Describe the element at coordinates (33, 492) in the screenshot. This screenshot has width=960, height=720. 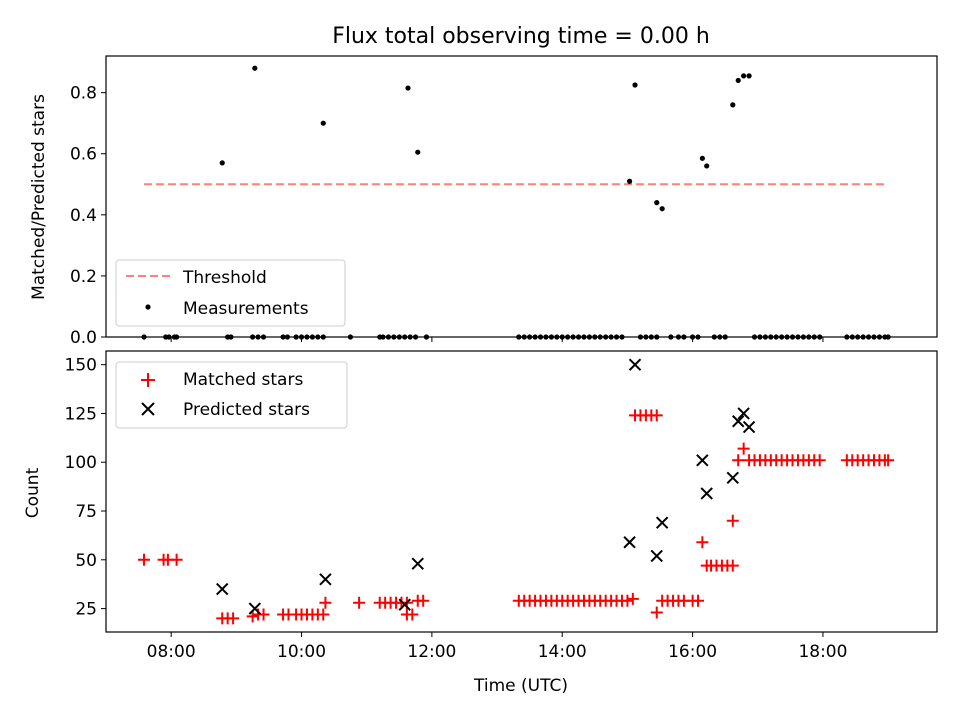
I see `bottom-y-axis-label: Count` at that location.